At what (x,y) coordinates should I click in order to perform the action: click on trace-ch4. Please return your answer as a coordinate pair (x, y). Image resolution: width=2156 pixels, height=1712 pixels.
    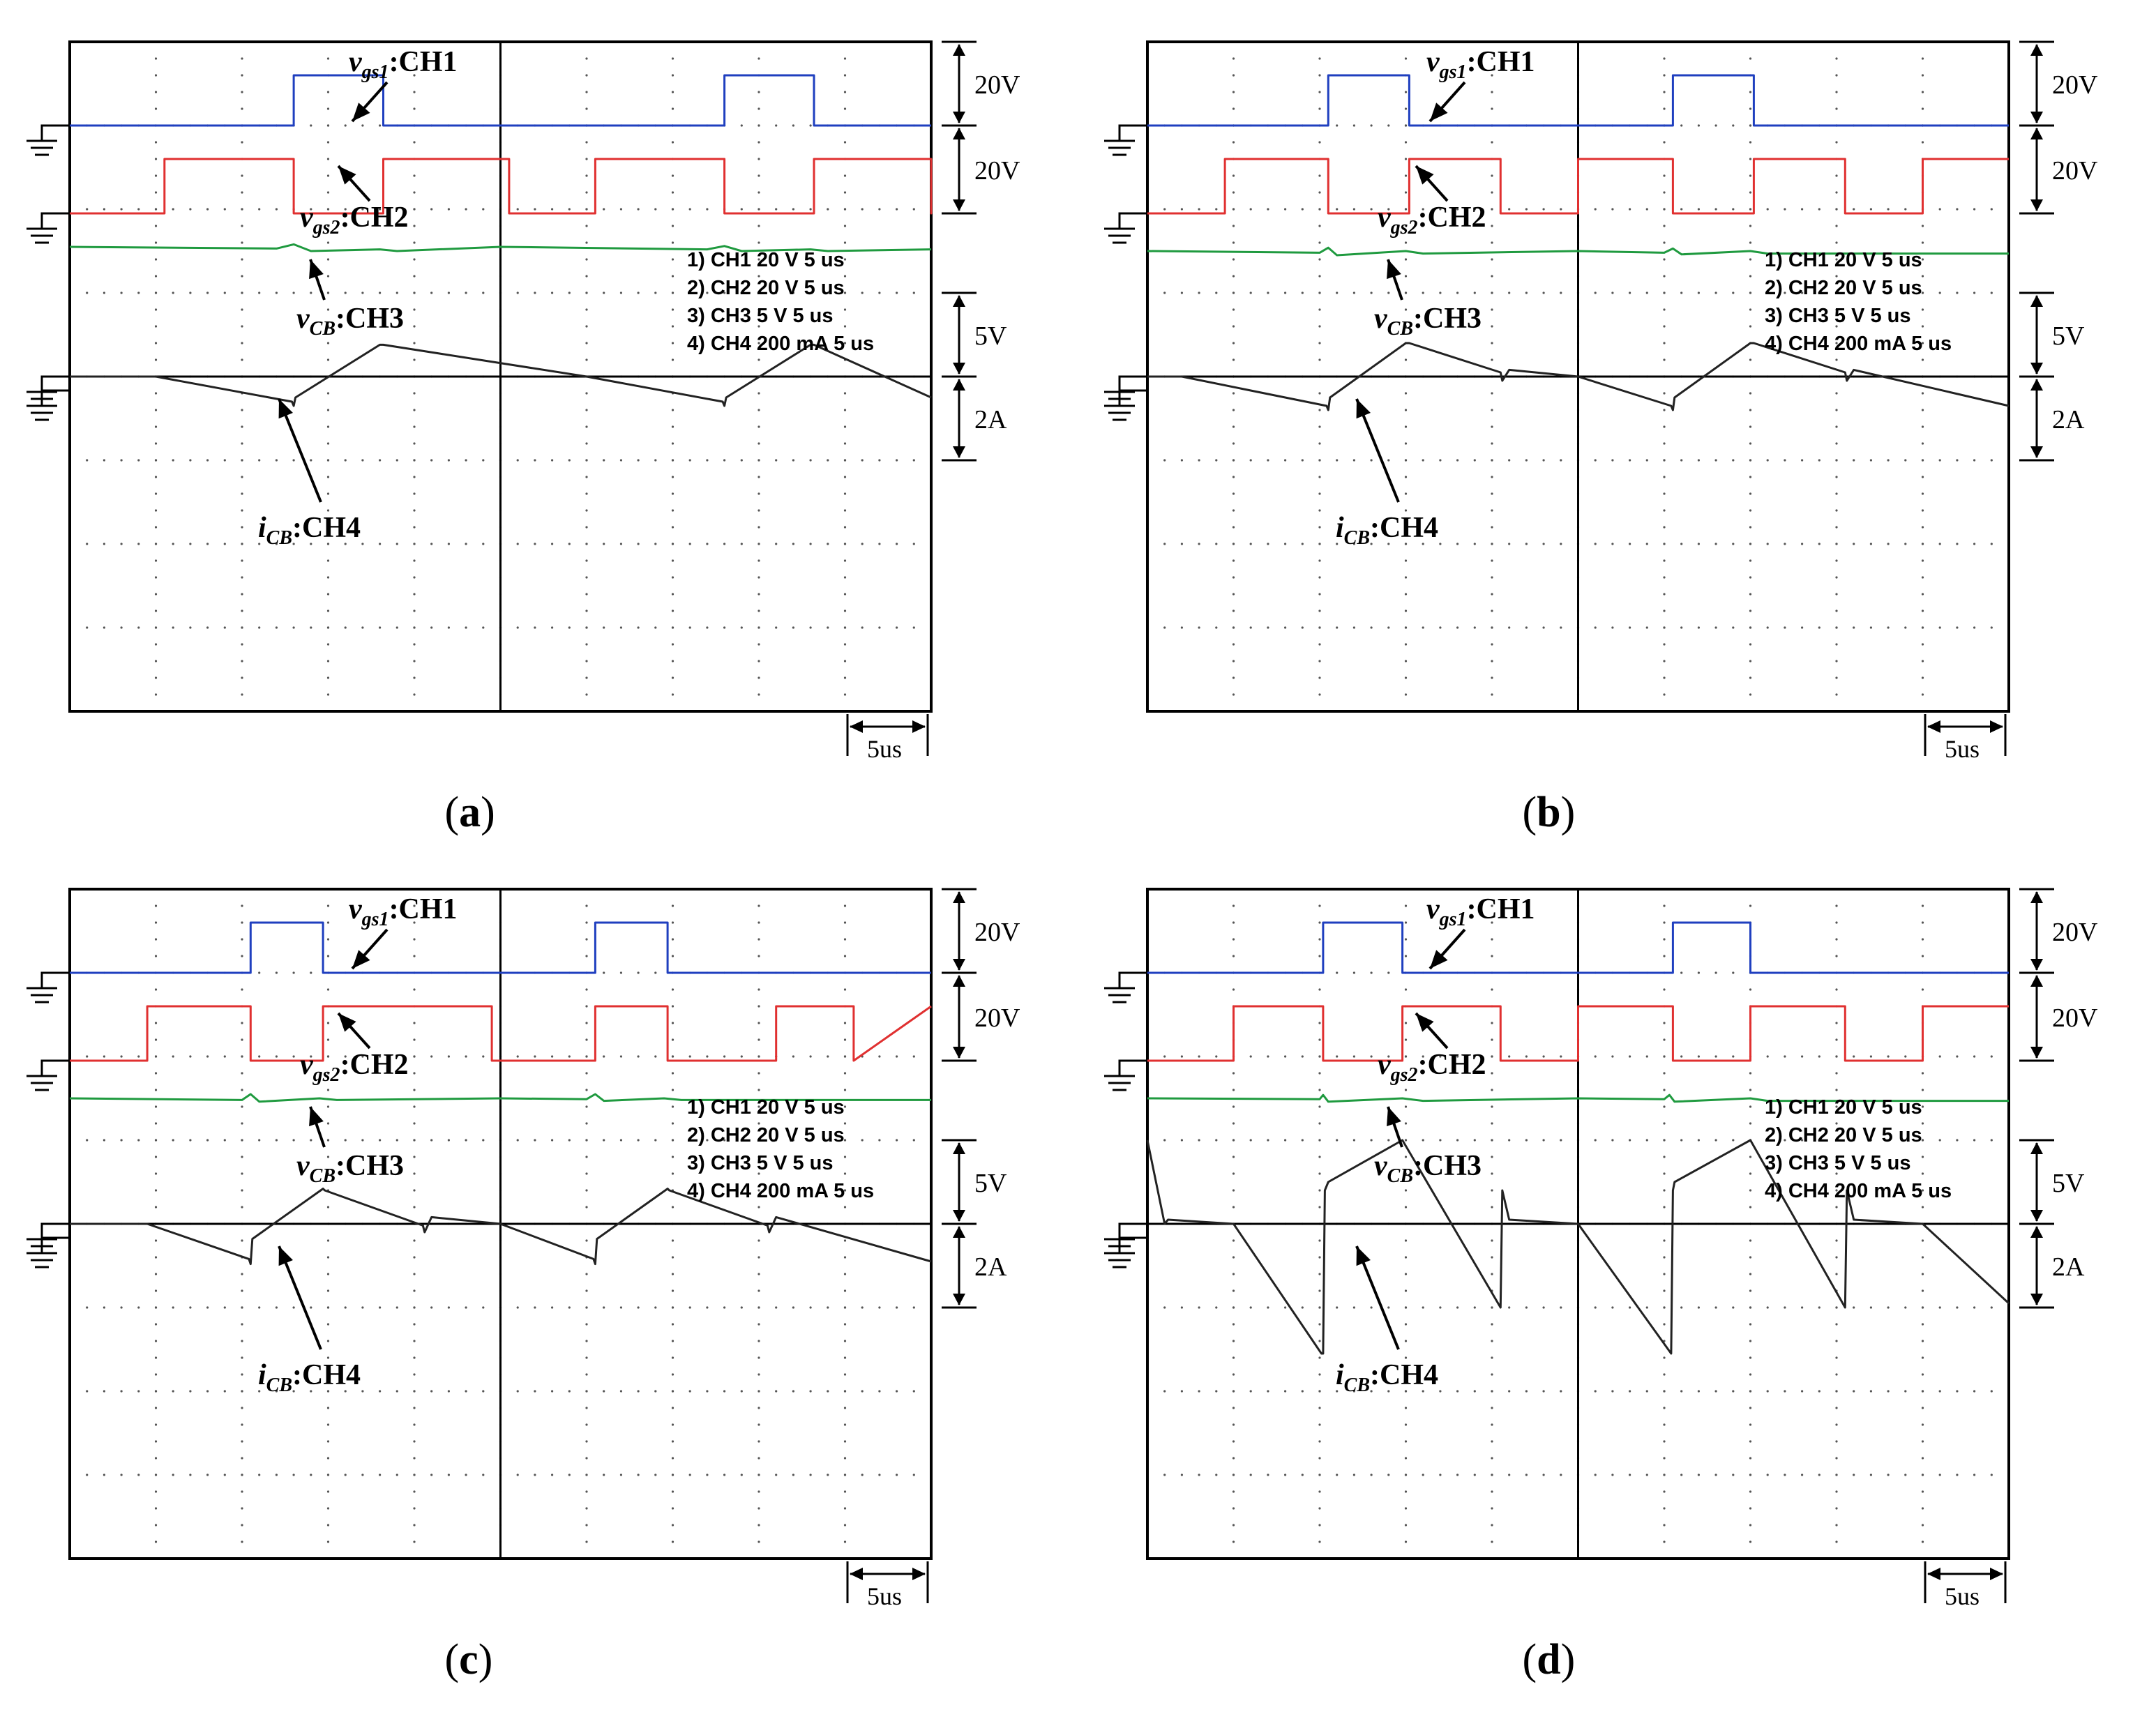
    Looking at the image, I should click on (501, 1227).